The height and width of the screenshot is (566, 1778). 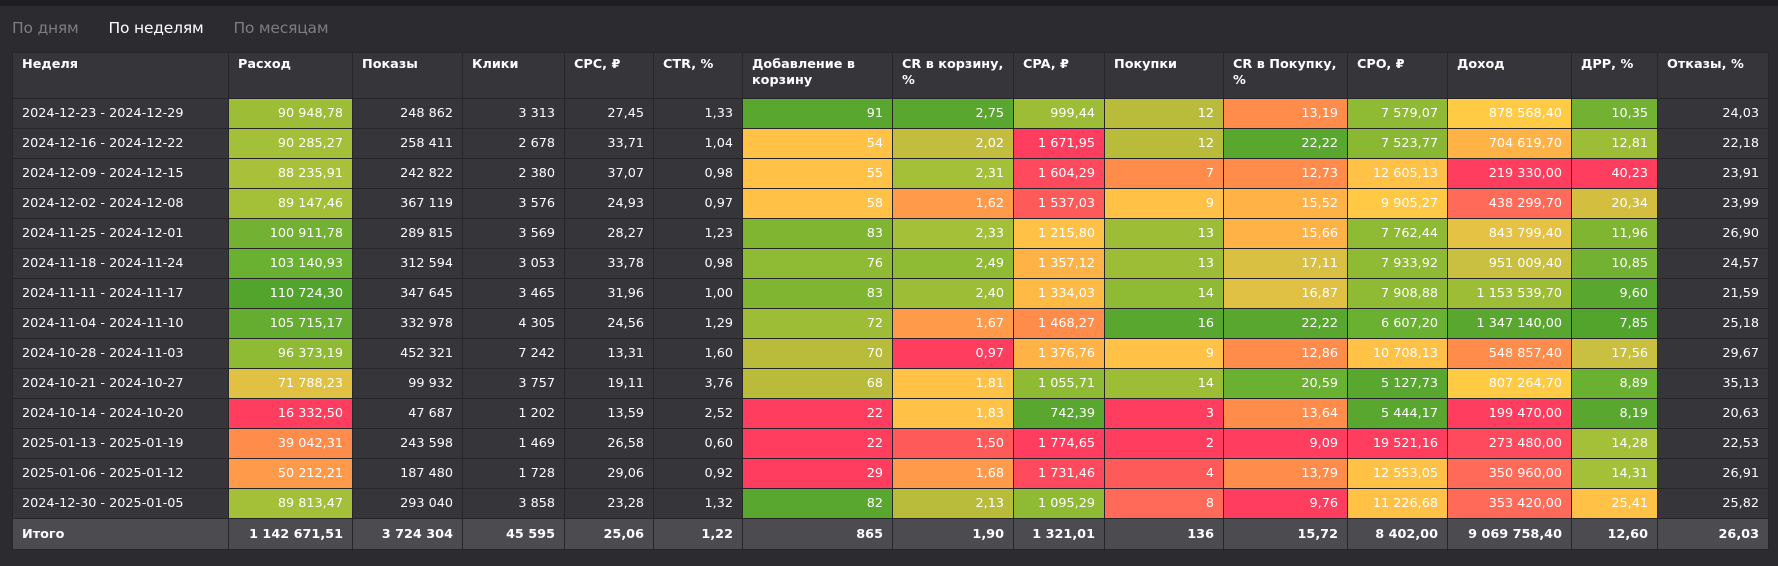 I want to click on value-cell: 0,97, so click(x=953, y=353).